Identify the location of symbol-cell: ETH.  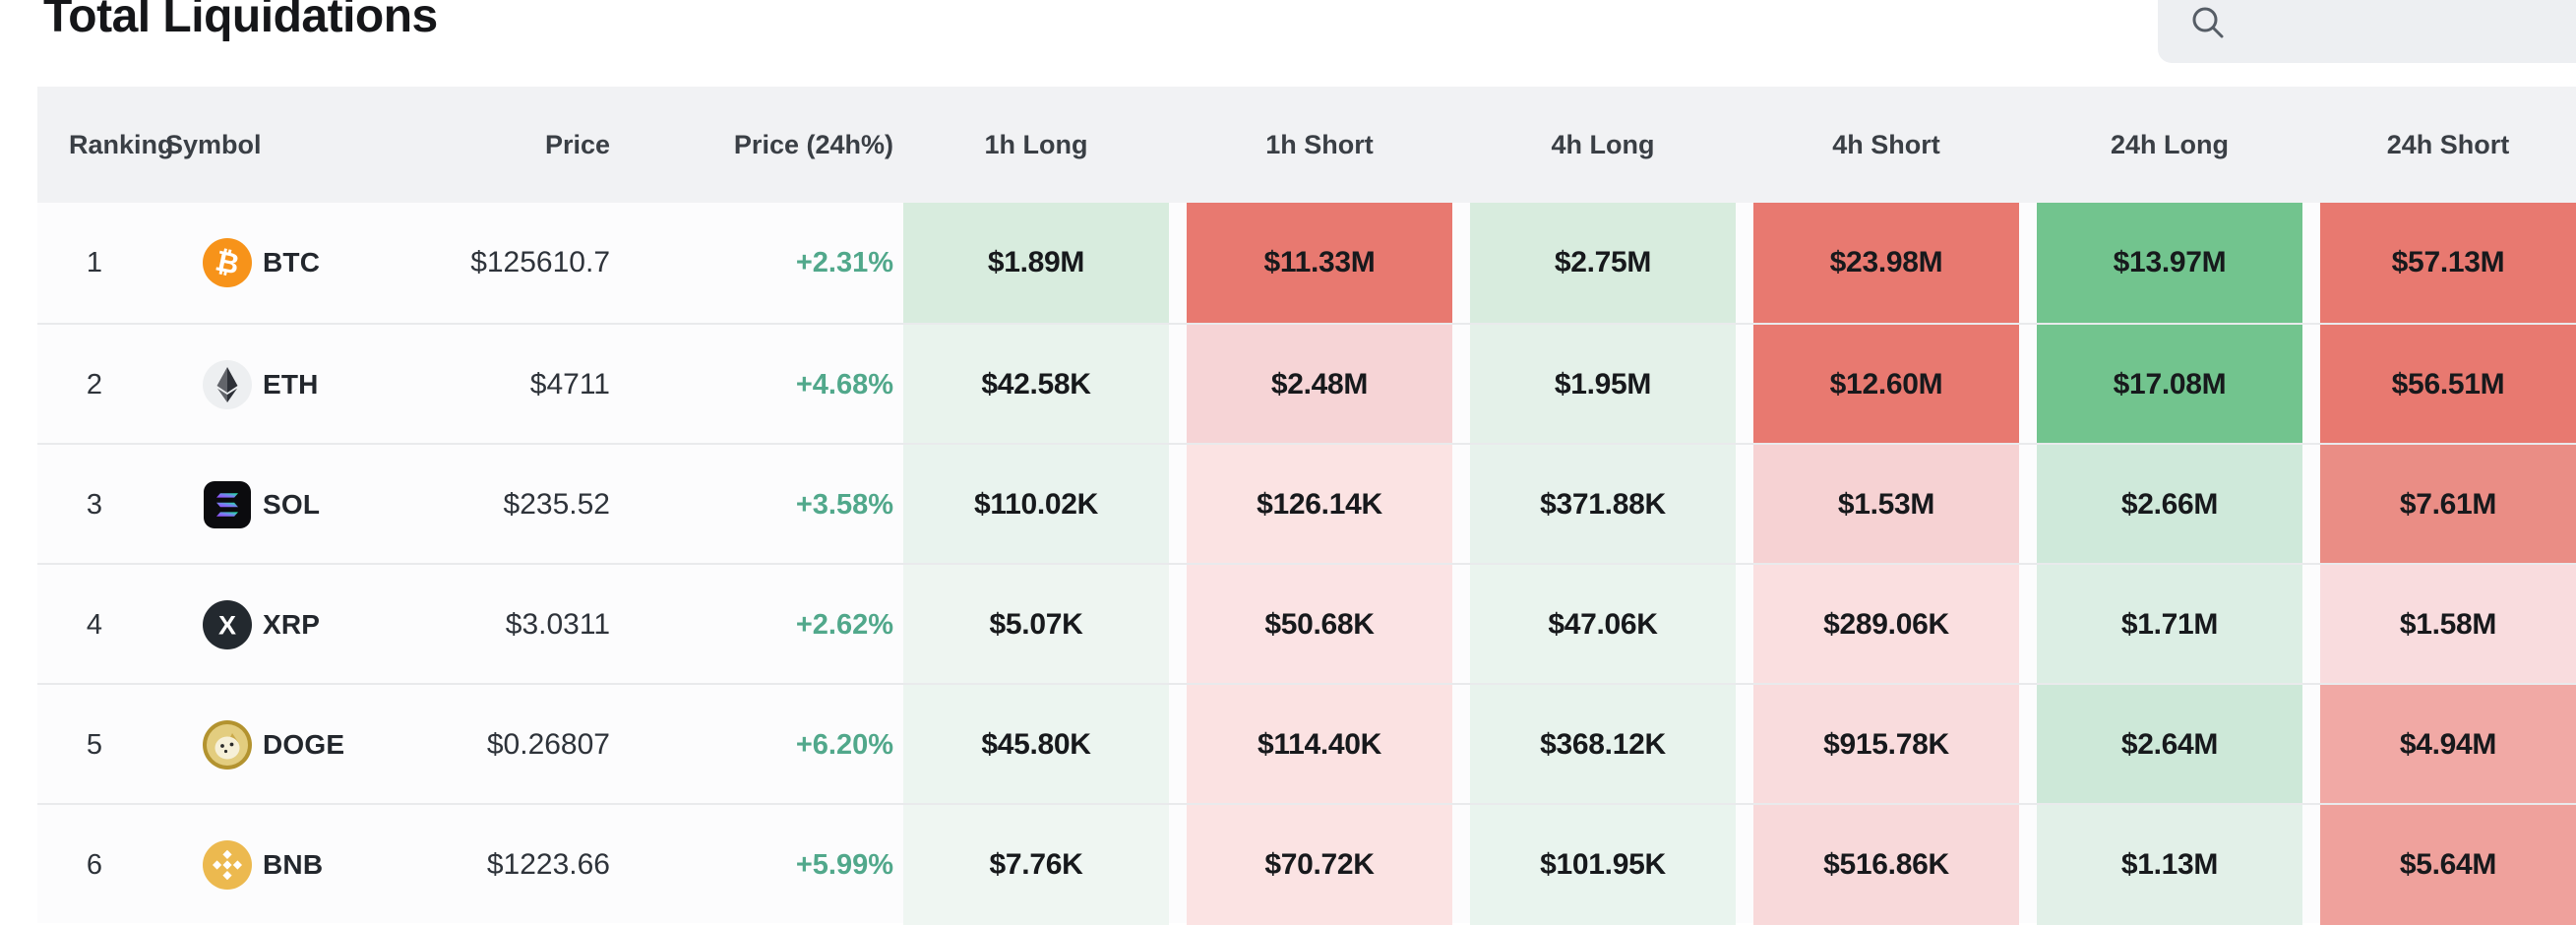
(288, 385).